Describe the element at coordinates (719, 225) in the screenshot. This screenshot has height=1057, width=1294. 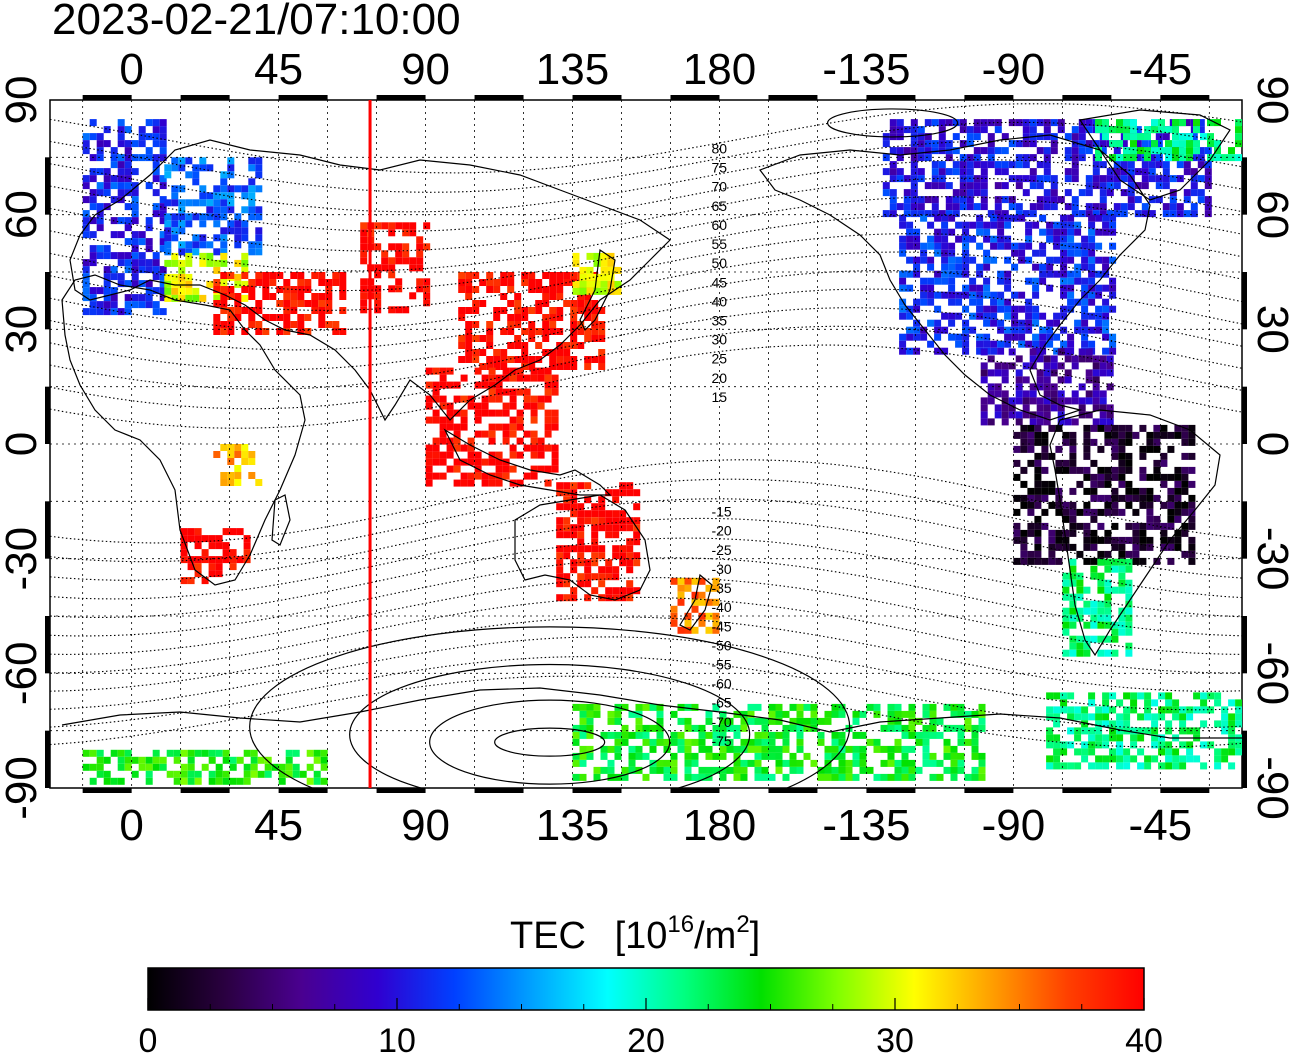
I see `contour-label: 60` at that location.